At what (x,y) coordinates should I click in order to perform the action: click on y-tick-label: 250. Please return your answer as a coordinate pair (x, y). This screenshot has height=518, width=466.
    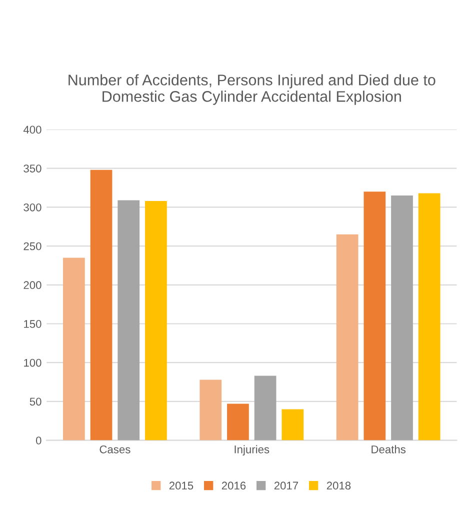
    Looking at the image, I should click on (33, 246).